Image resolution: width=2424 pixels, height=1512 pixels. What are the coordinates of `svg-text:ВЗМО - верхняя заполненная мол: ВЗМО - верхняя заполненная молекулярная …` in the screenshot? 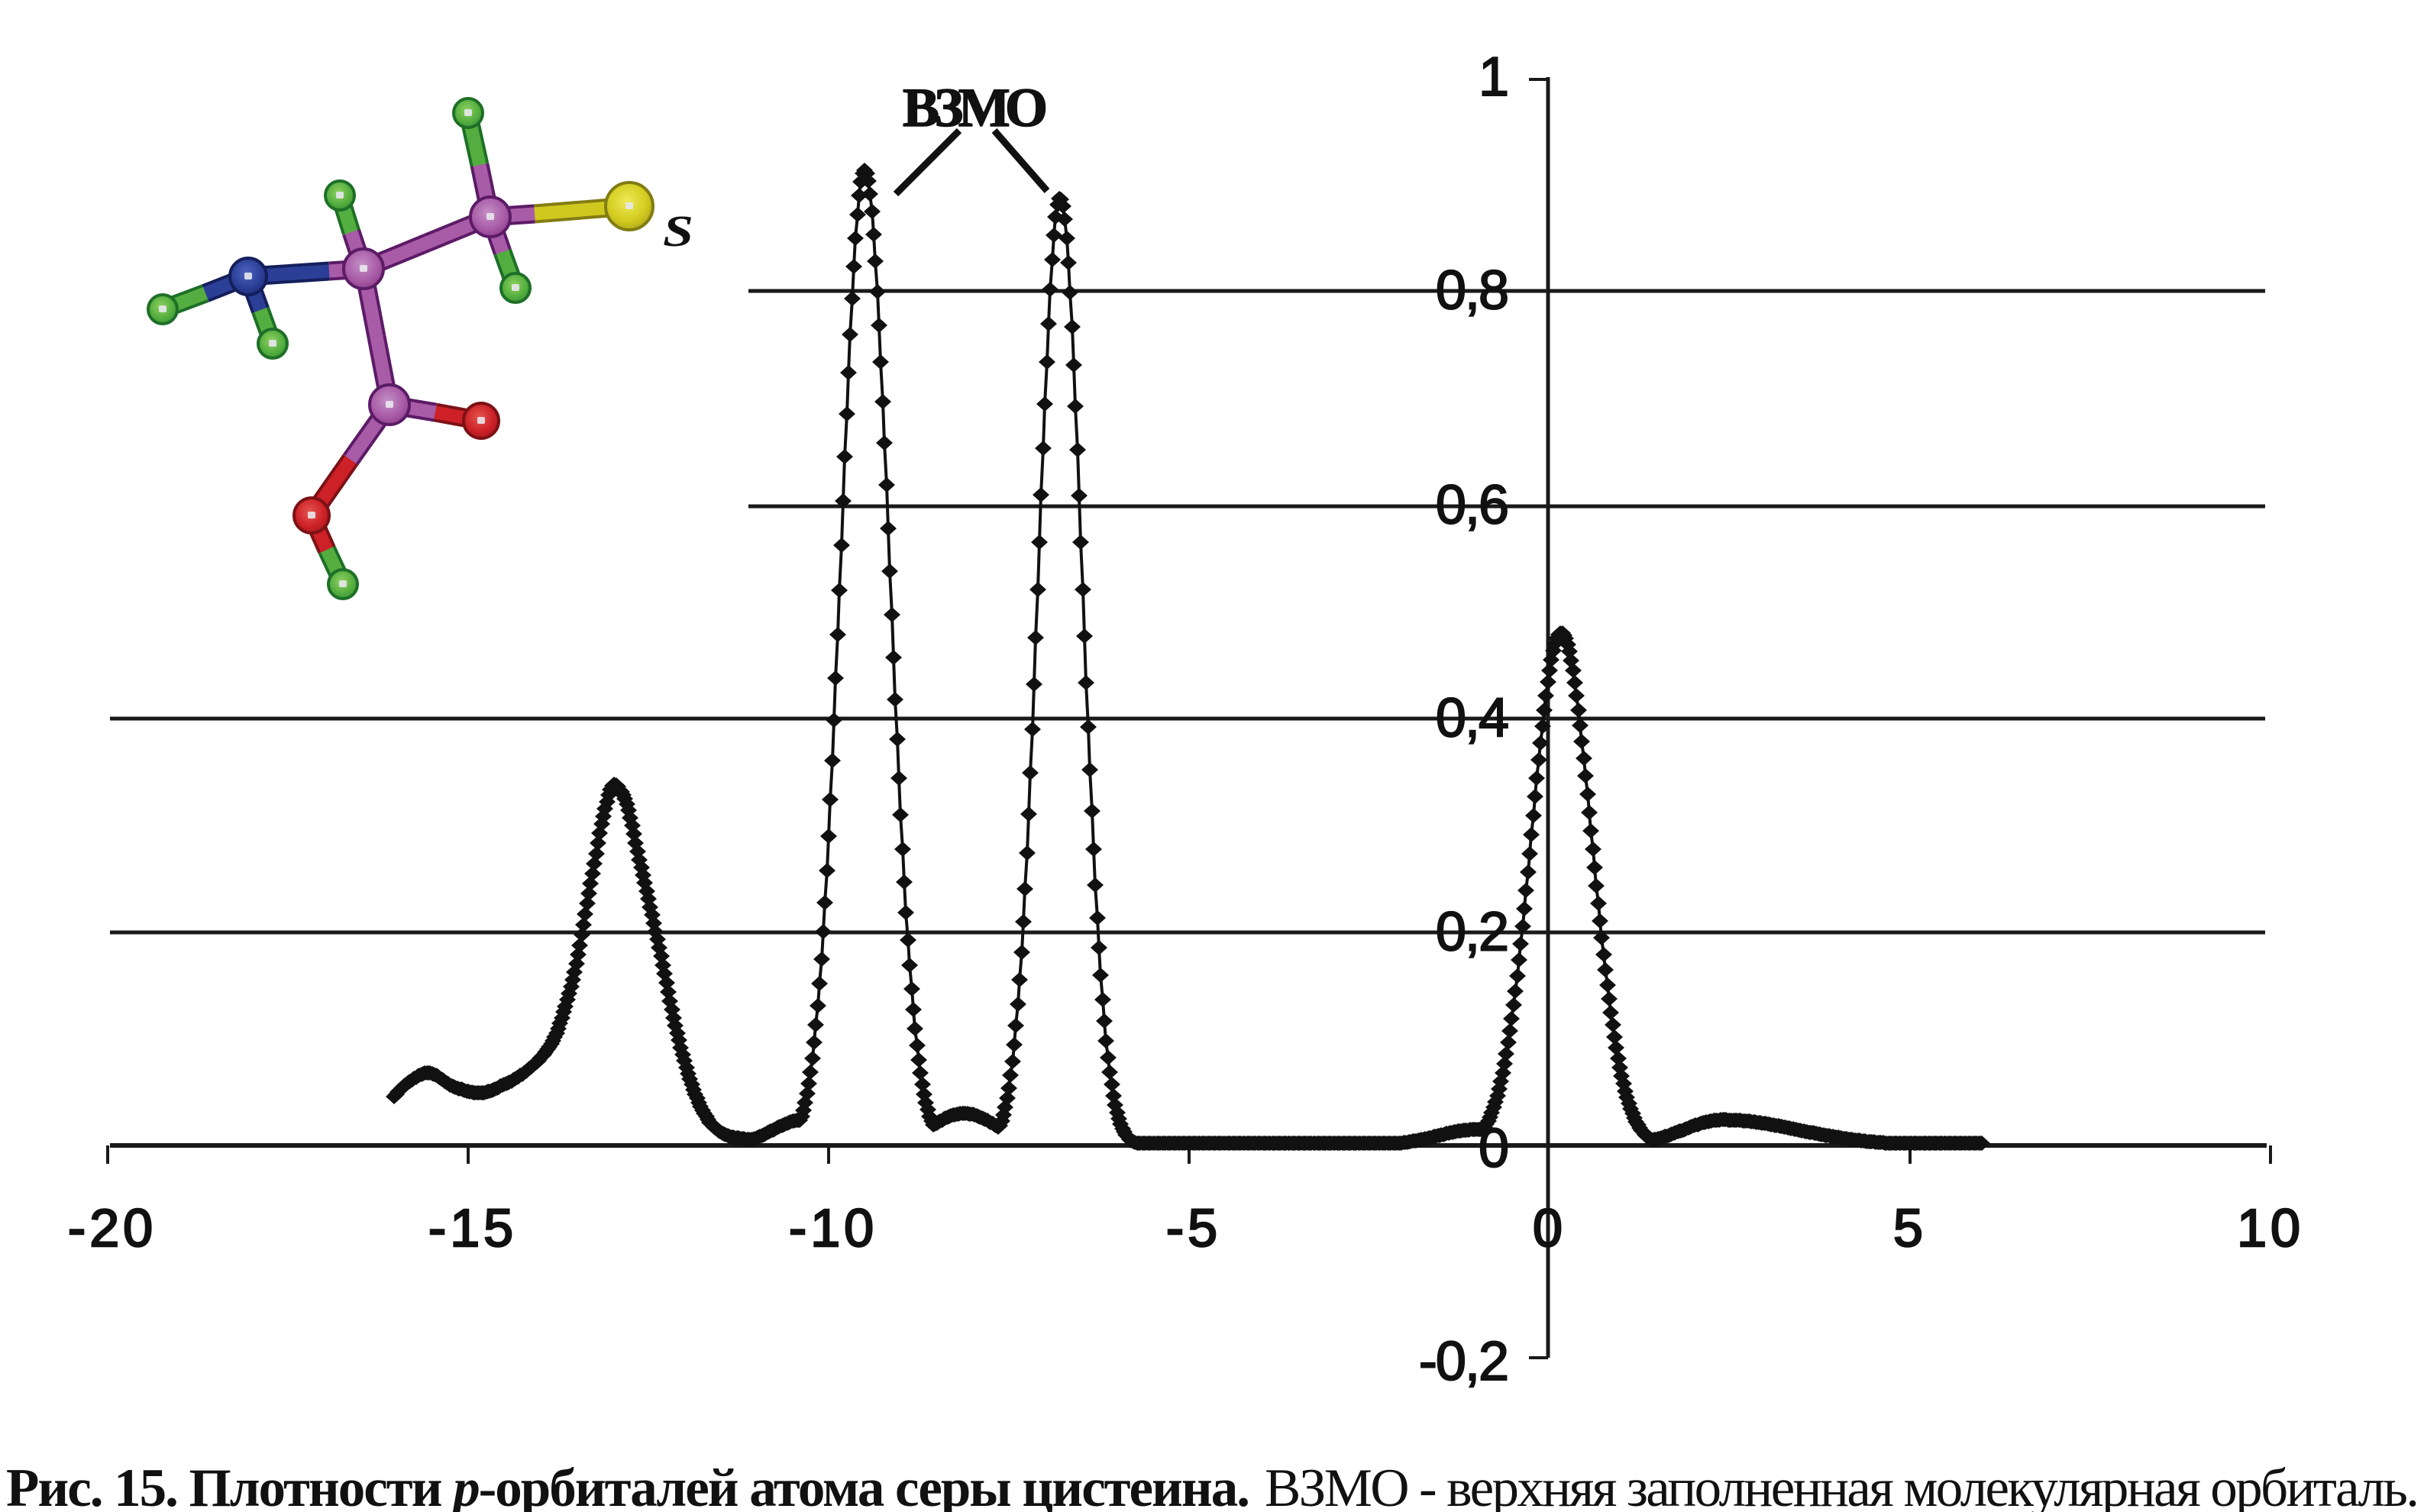 It's located at (1842, 1485).